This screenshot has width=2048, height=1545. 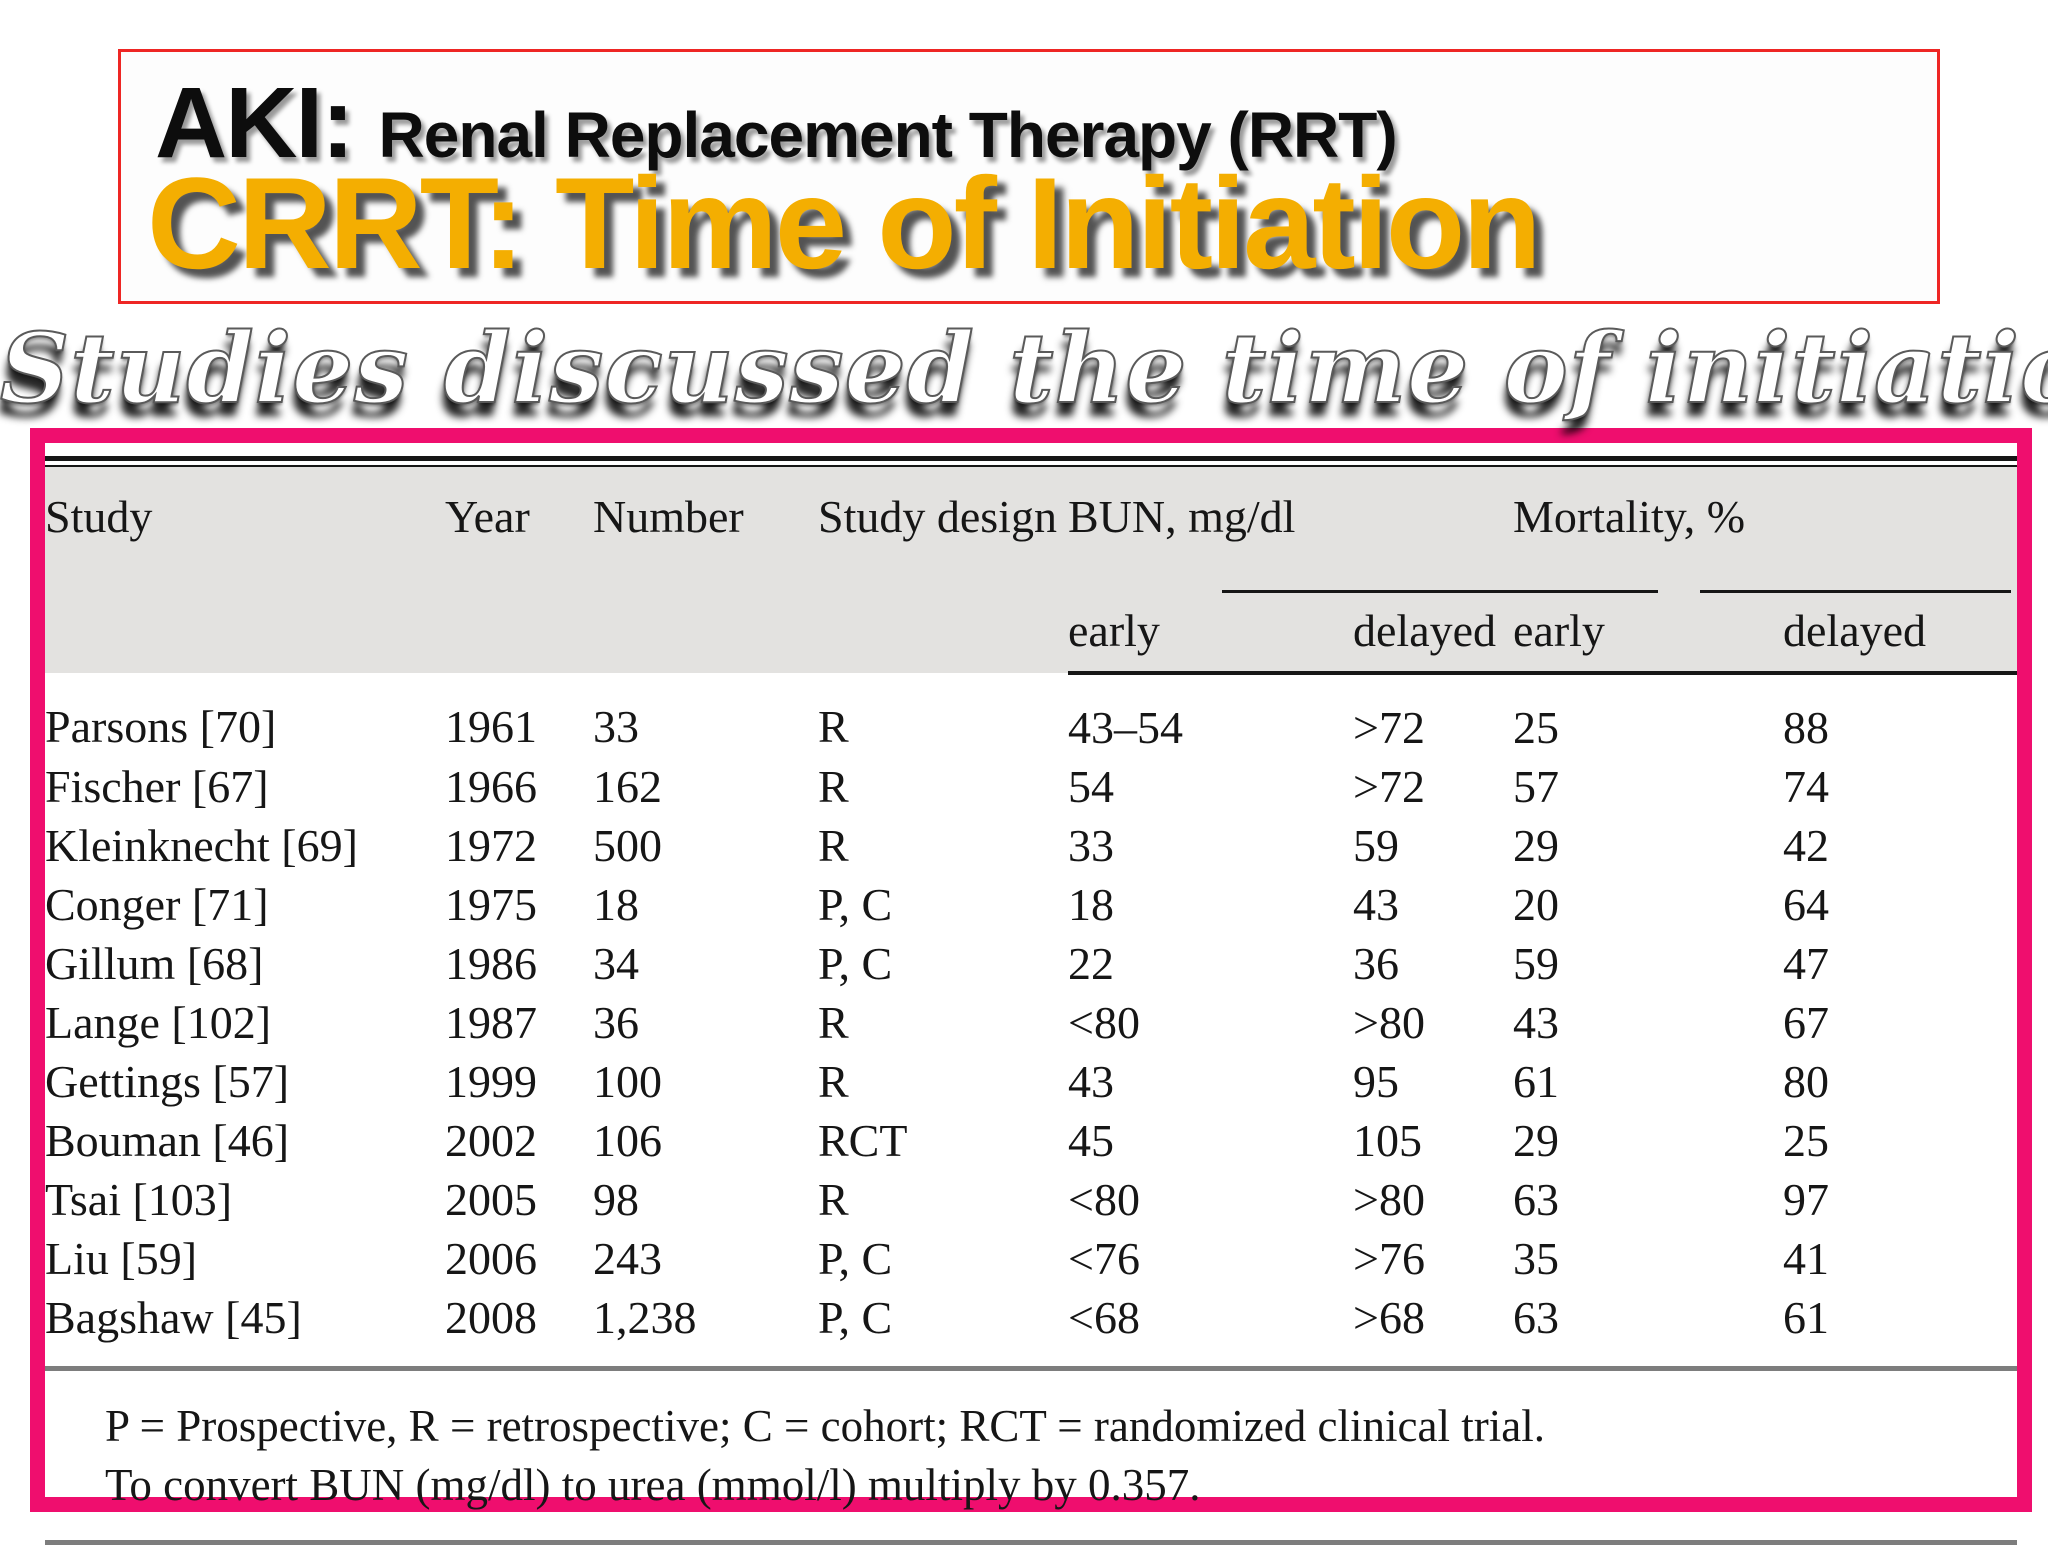 What do you see at coordinates (1806, 1318) in the screenshot?
I see `cell-mortality-delayed: 61` at bounding box center [1806, 1318].